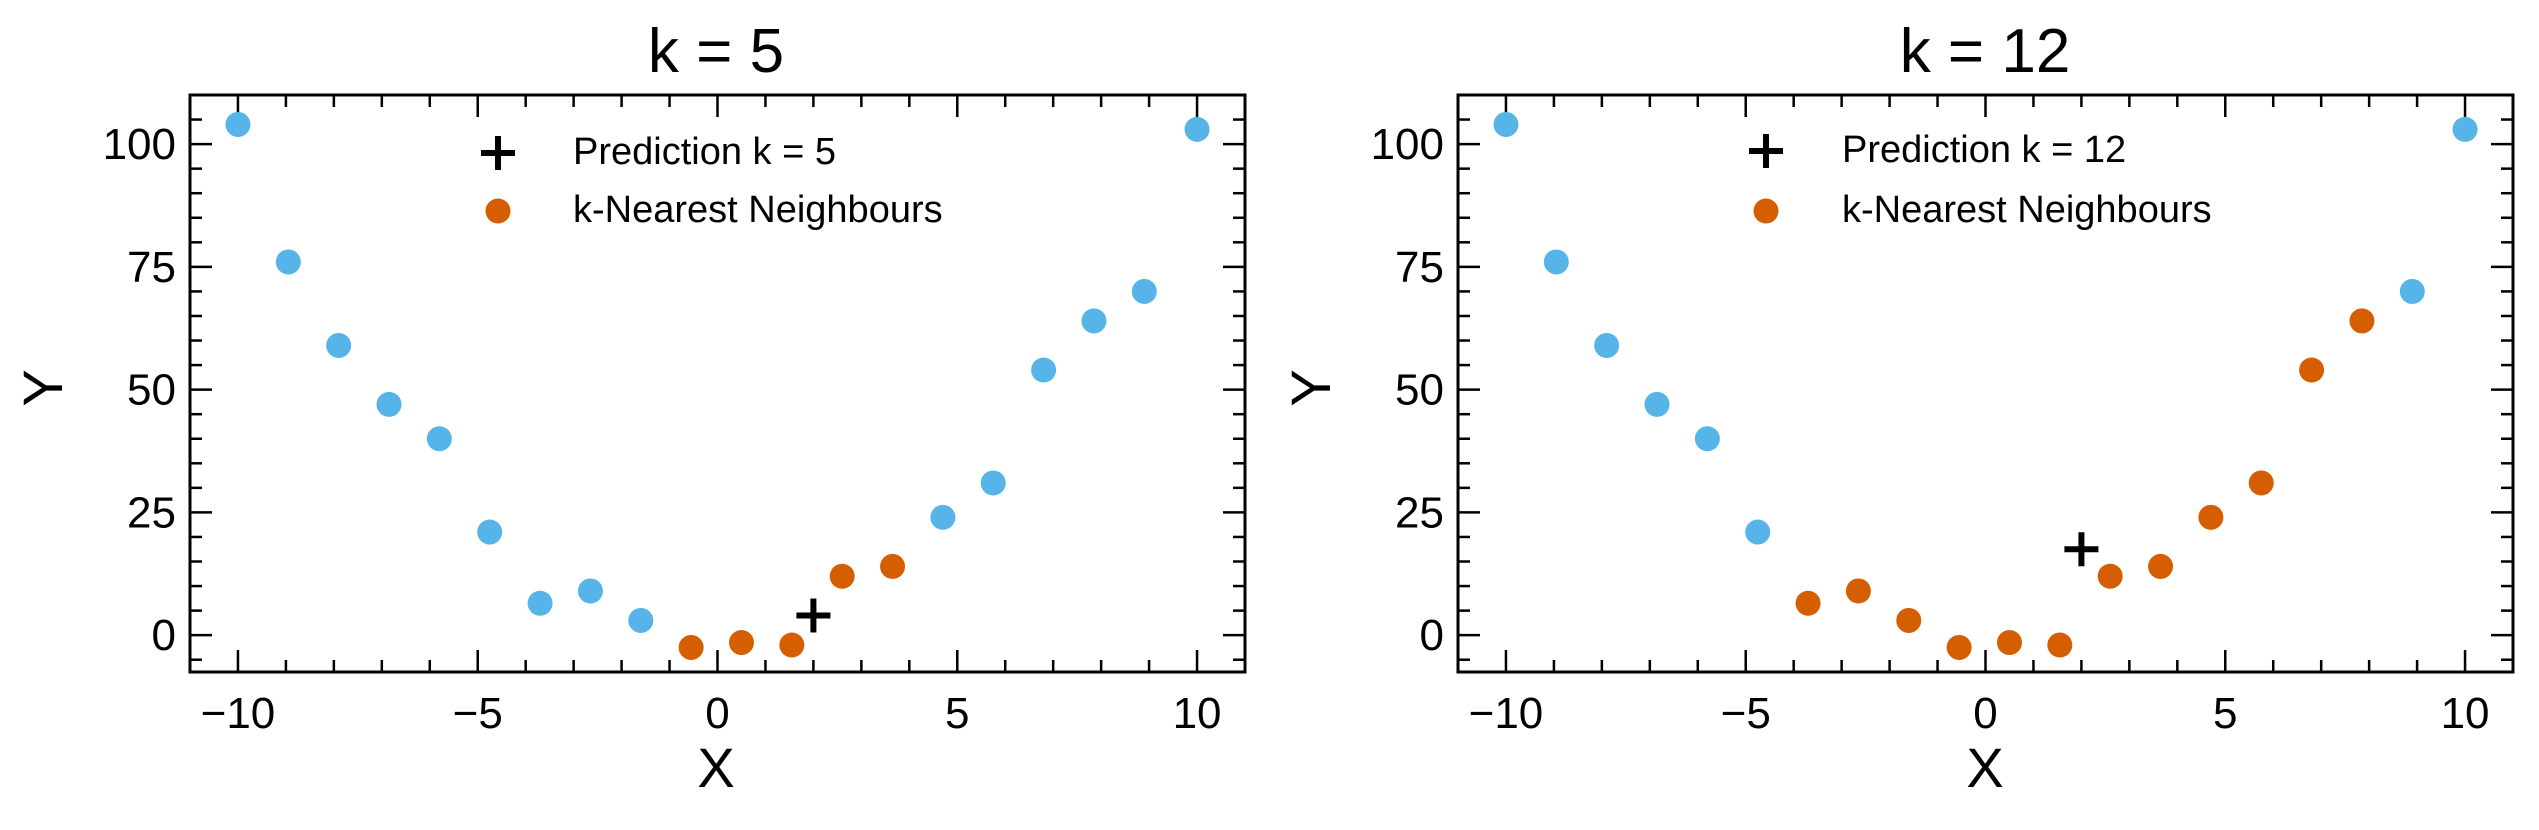 This screenshot has height=830, width=2539. I want to click on legend-label-prediction: Prediction k = 5, so click(704, 152).